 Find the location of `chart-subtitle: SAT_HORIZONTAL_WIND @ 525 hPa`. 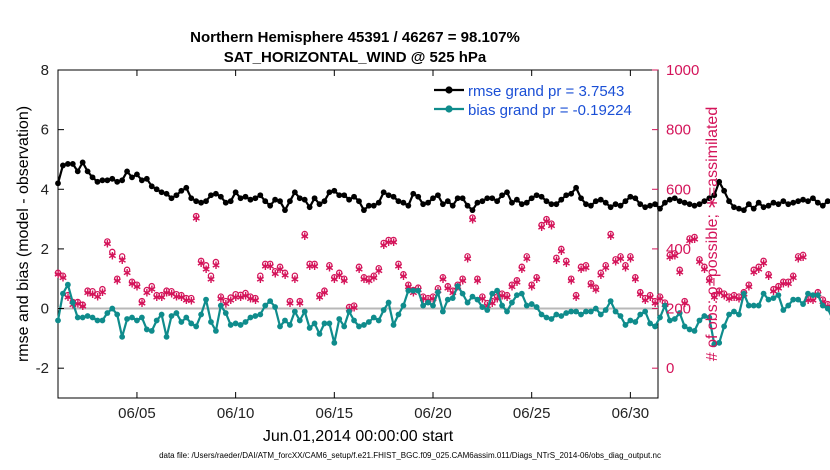

chart-subtitle: SAT_HORIZONTAL_WIND @ 525 hPa is located at coordinates (355, 57).